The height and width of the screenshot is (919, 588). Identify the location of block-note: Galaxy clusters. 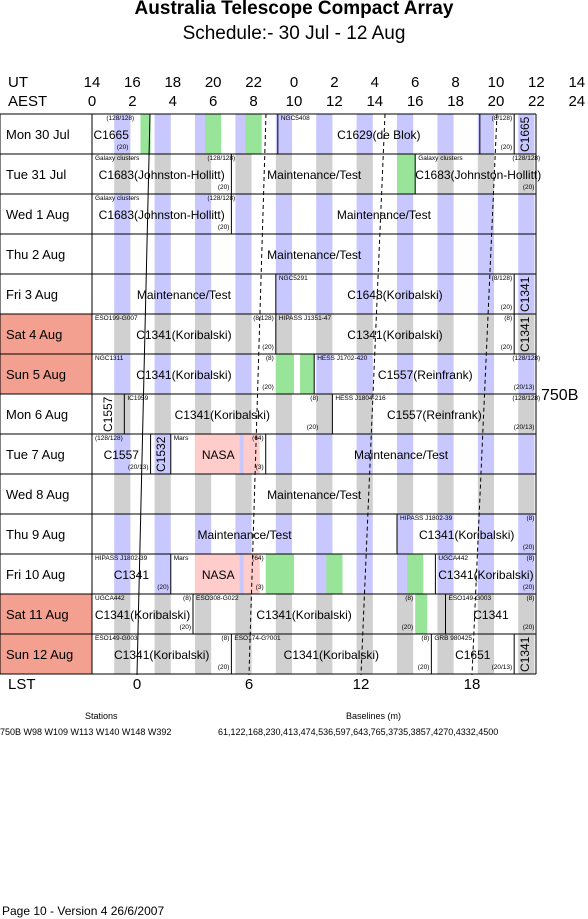
(117, 158).